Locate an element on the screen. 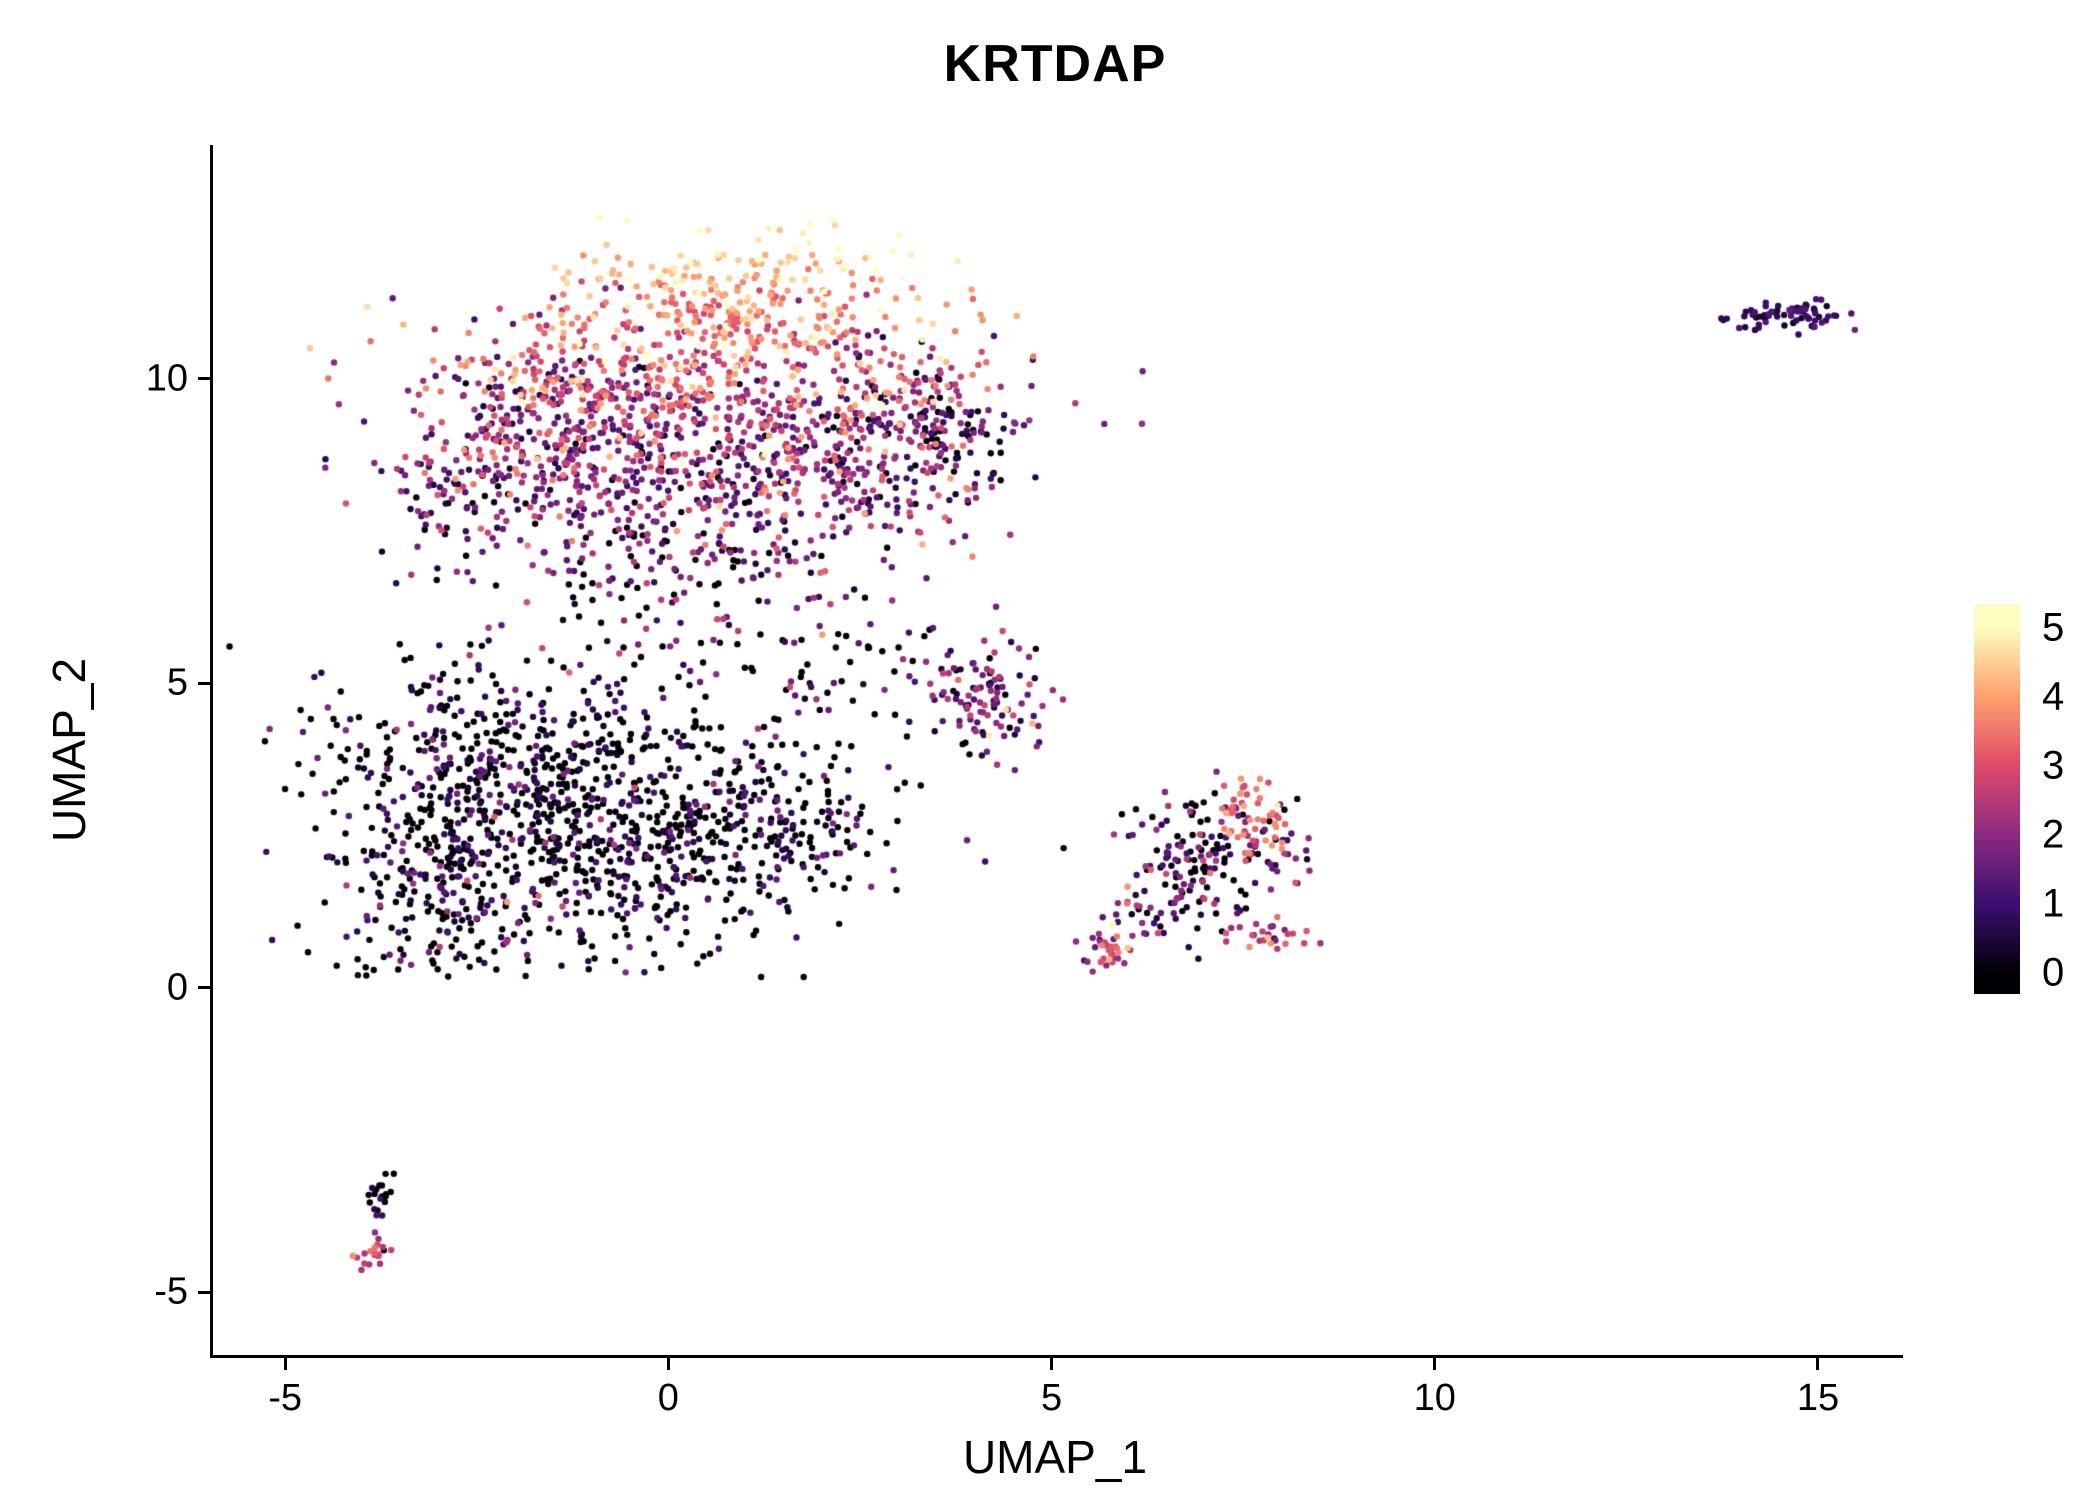 The image size is (2100, 1500). y-axis-label: UMAP_2 is located at coordinates (69, 750).